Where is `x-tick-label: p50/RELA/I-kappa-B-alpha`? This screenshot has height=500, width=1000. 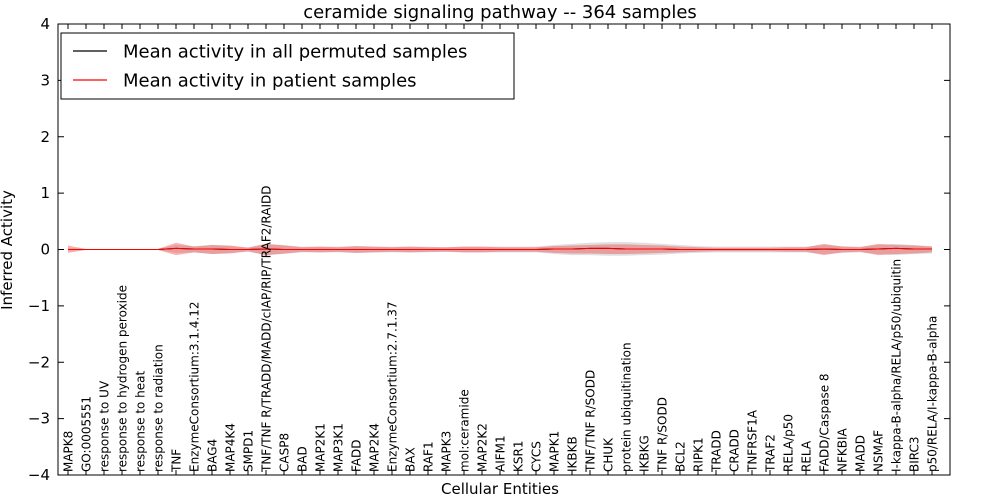
x-tick-label: p50/RELA/I-kappa-B-alpha is located at coordinates (933, 394).